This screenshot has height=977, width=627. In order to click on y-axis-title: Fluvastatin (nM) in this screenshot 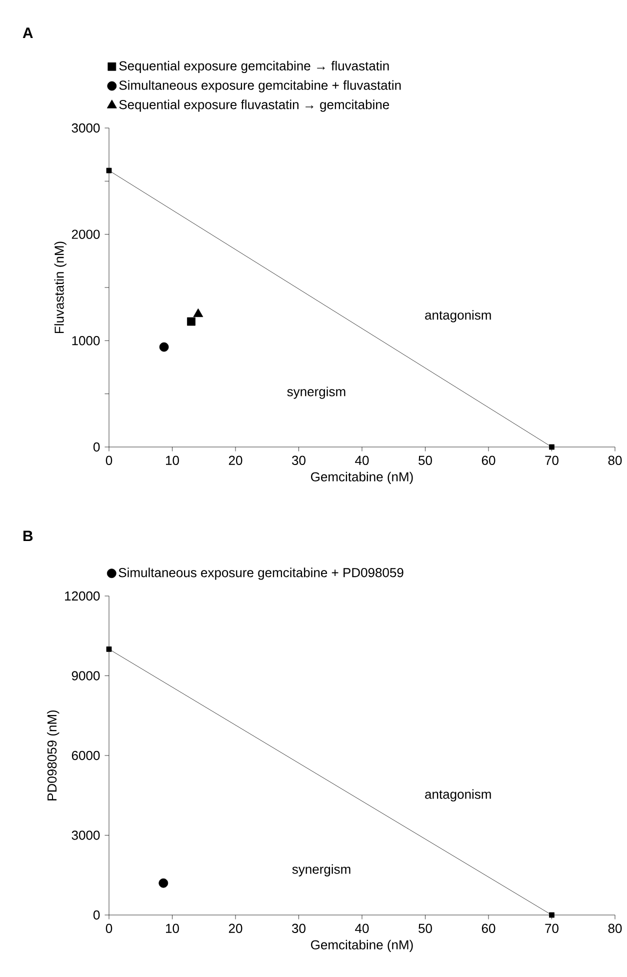, I will do `click(60, 288)`.